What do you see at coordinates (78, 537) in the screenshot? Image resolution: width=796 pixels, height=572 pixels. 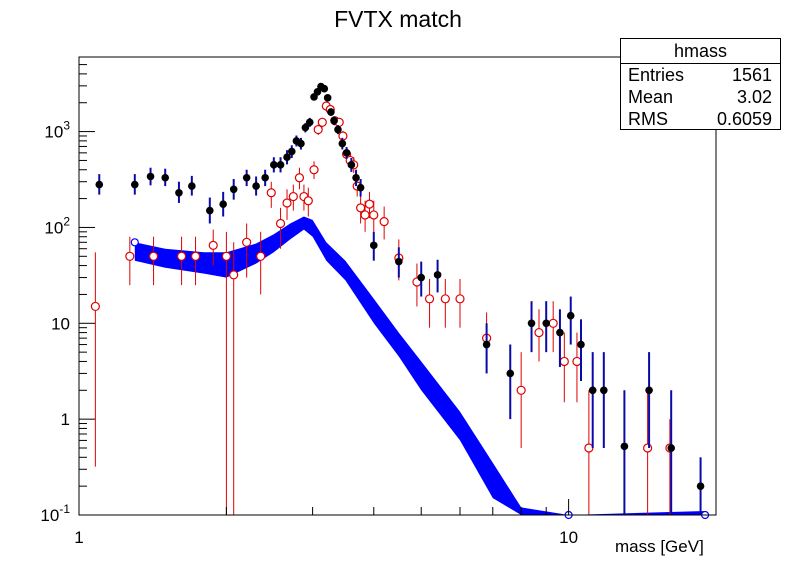 I see `x-tick-label: 1` at bounding box center [78, 537].